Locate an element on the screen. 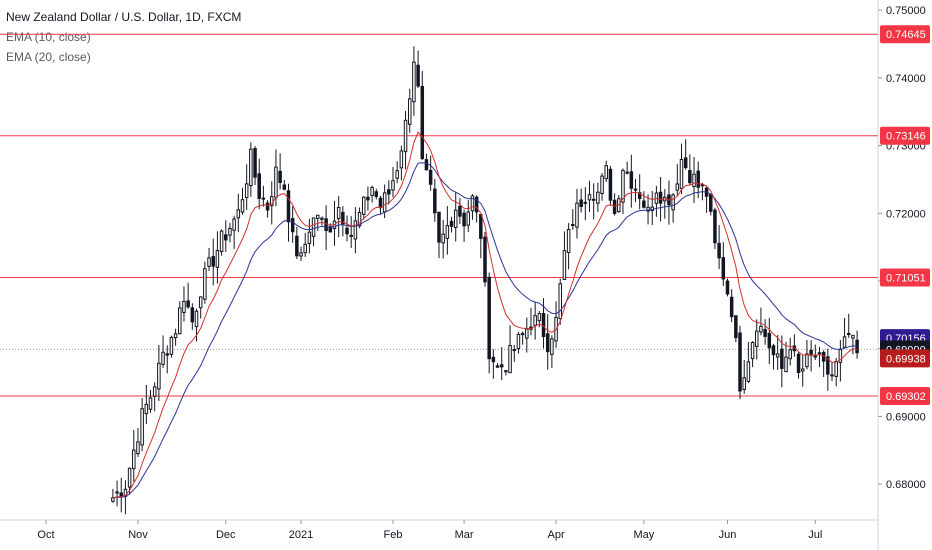 This screenshot has height=550, width=932. level-tag-0: 0.74645 is located at coordinates (905, 34).